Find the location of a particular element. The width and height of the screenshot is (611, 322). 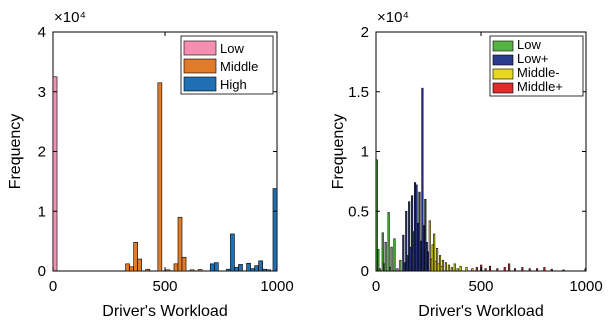

legend-label: Low+ is located at coordinates (532, 58).